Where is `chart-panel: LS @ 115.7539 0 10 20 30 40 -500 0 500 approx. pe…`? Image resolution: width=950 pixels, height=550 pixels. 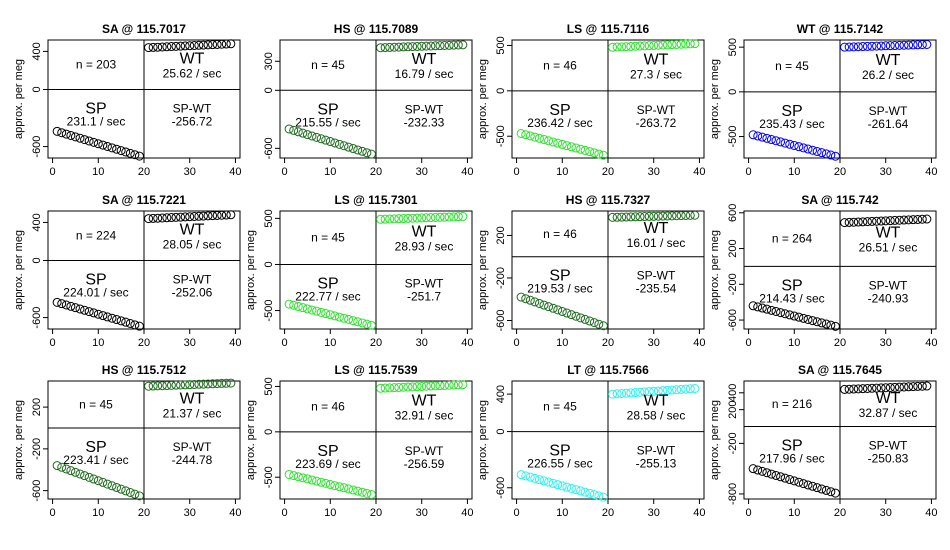 chart-panel: LS @ 115.7539 0 10 20 30 40 -500 0 500 approx. pe… is located at coordinates (359, 441).